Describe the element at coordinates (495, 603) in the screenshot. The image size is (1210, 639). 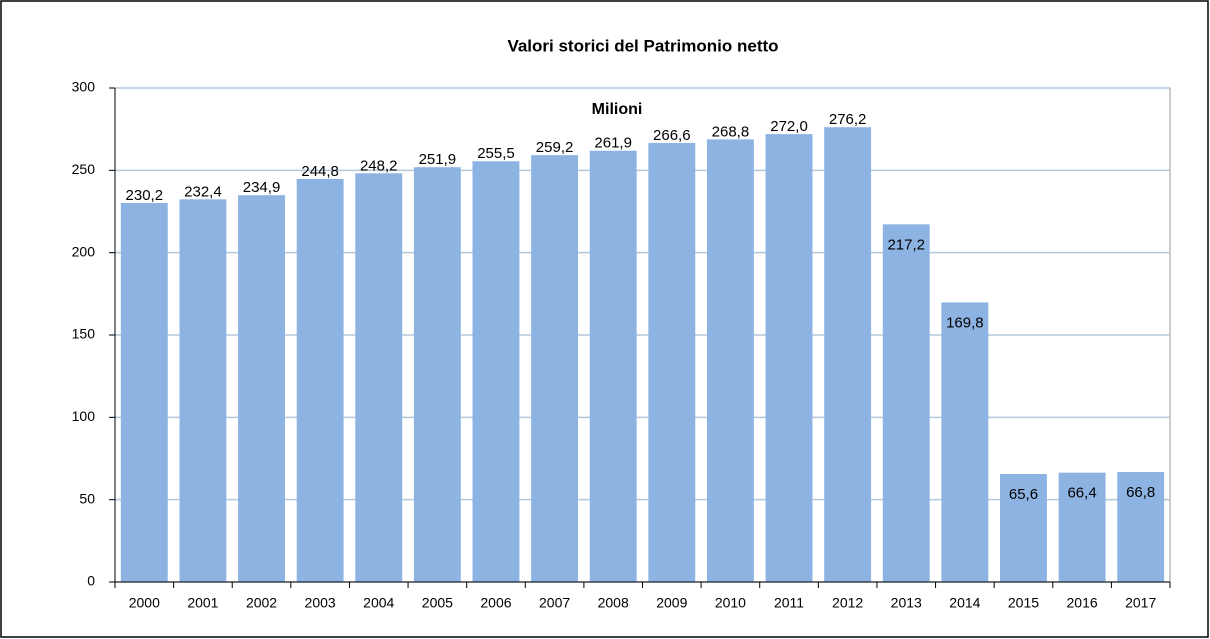
I see `x-tick-label: 2006` at that location.